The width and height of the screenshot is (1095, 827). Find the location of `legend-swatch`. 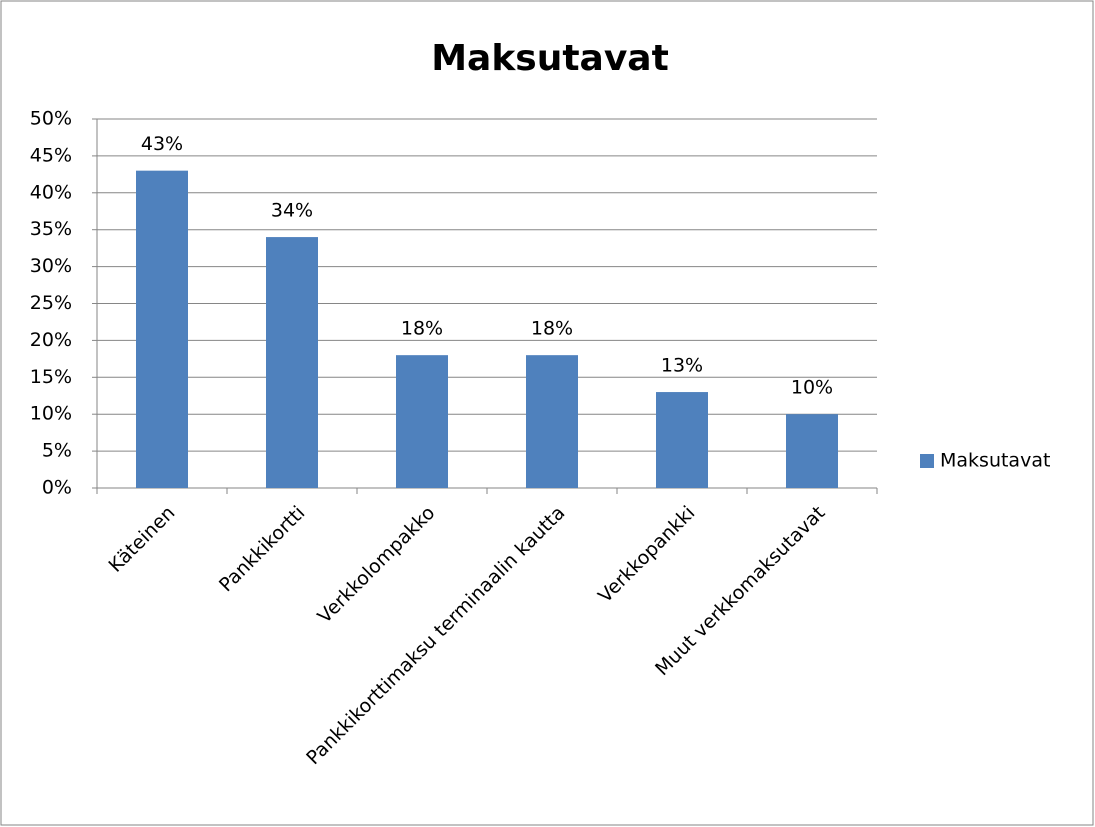

legend-swatch is located at coordinates (927, 461).